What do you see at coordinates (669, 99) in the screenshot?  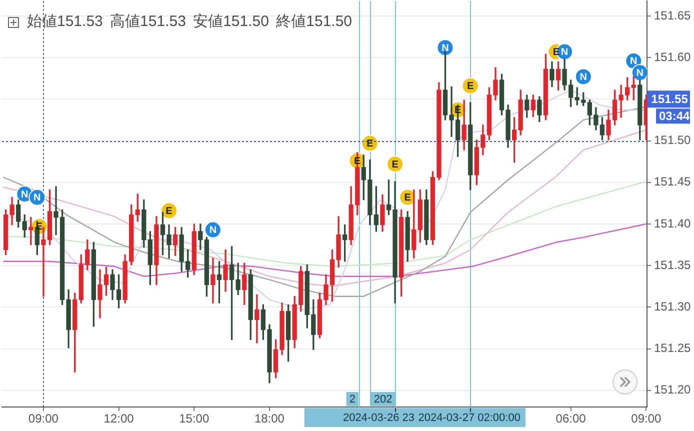 I see `annotation: 151.55` at bounding box center [669, 99].